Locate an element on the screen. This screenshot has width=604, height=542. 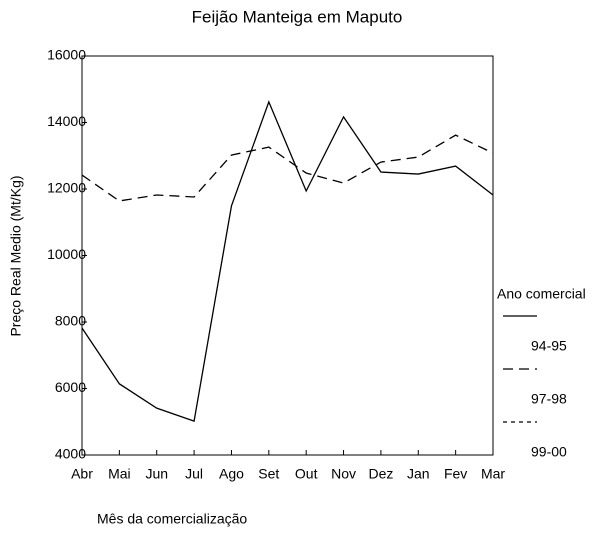
x-tick-label: Set is located at coordinates (268, 474).